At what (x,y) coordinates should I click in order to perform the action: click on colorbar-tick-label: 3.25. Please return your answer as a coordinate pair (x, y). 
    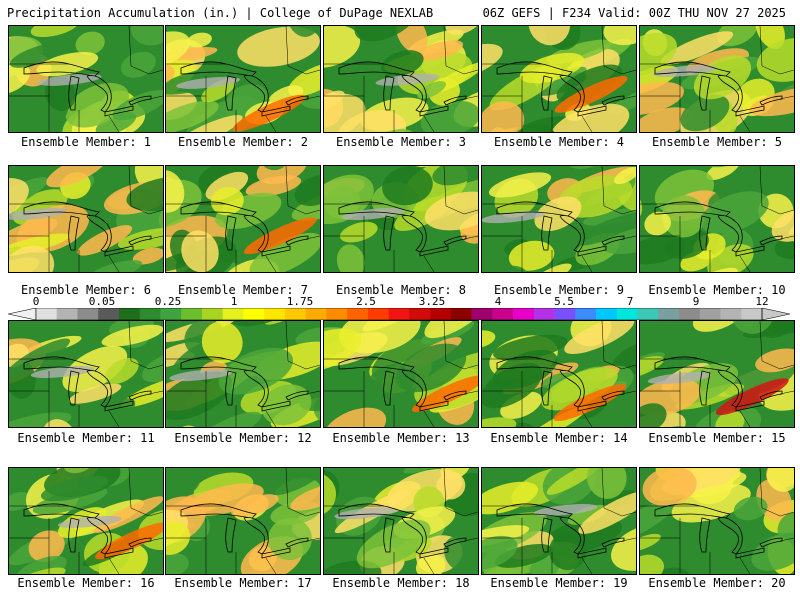
    Looking at the image, I should click on (432, 301).